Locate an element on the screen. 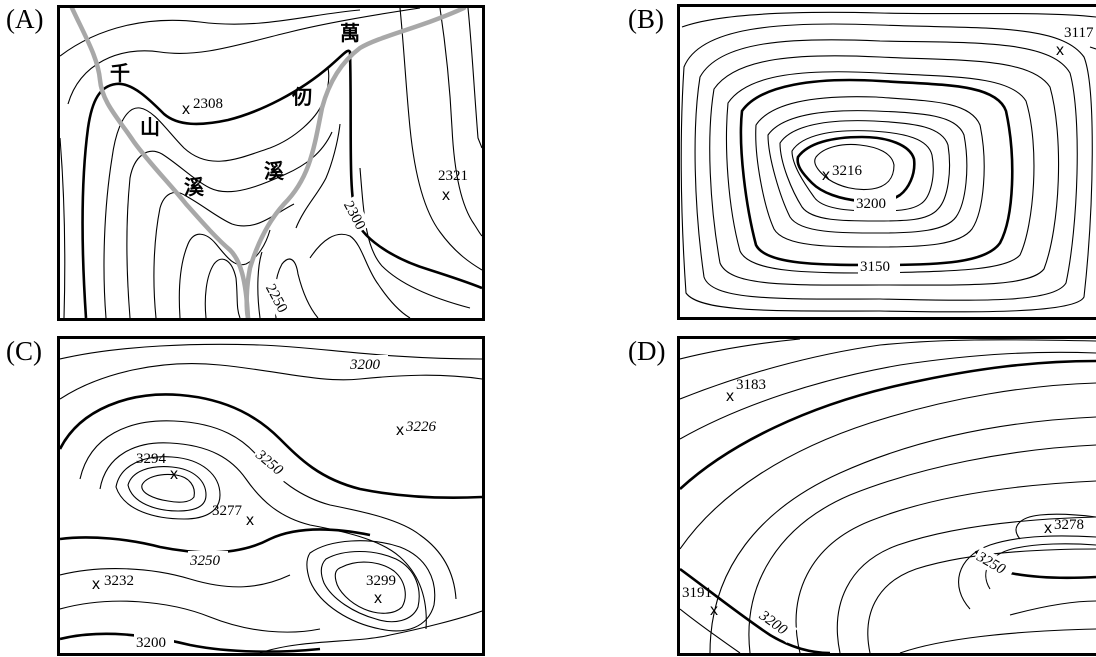  place-char-ren: 仞 is located at coordinates (301, 97).